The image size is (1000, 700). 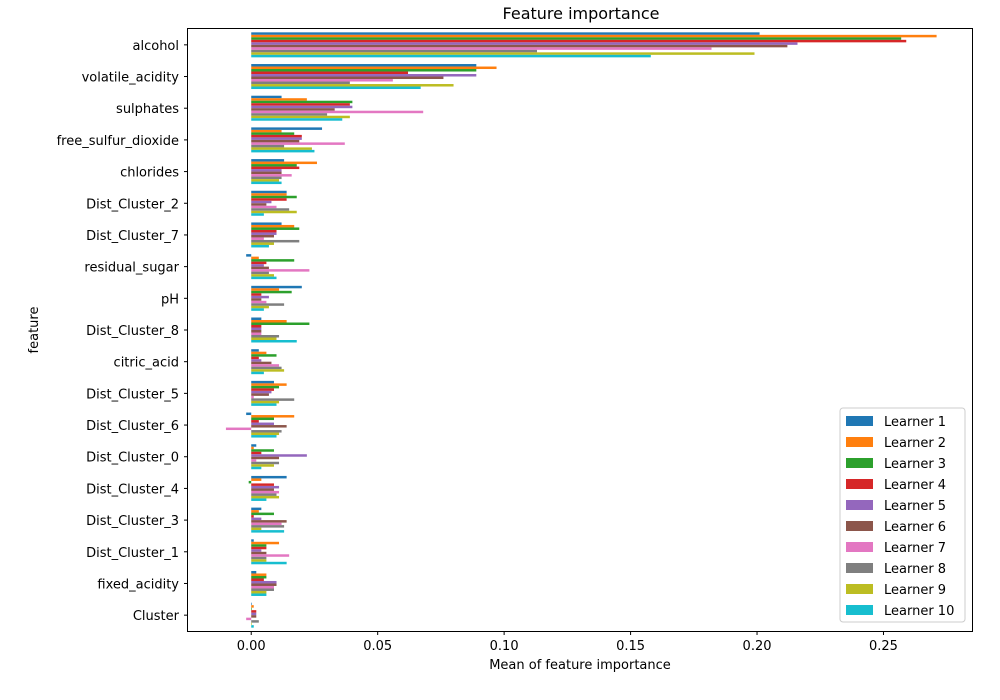 What do you see at coordinates (34, 330) in the screenshot?
I see `y-axis-label: feature` at bounding box center [34, 330].